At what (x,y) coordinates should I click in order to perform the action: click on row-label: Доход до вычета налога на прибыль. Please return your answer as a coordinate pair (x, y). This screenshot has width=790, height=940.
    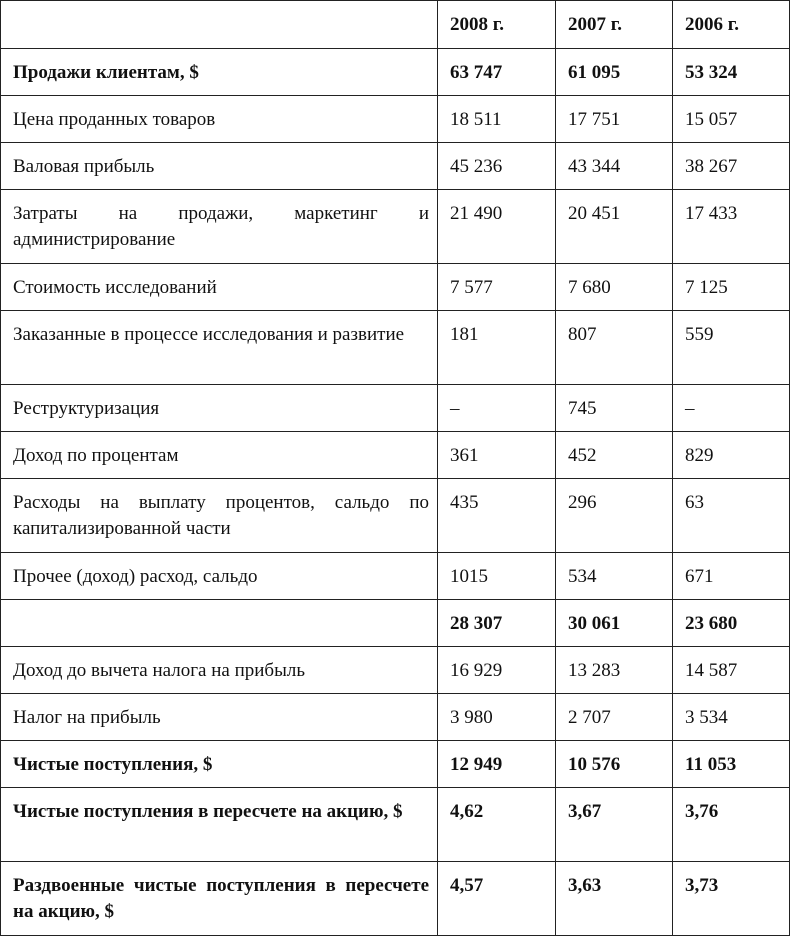
    Looking at the image, I should click on (219, 670).